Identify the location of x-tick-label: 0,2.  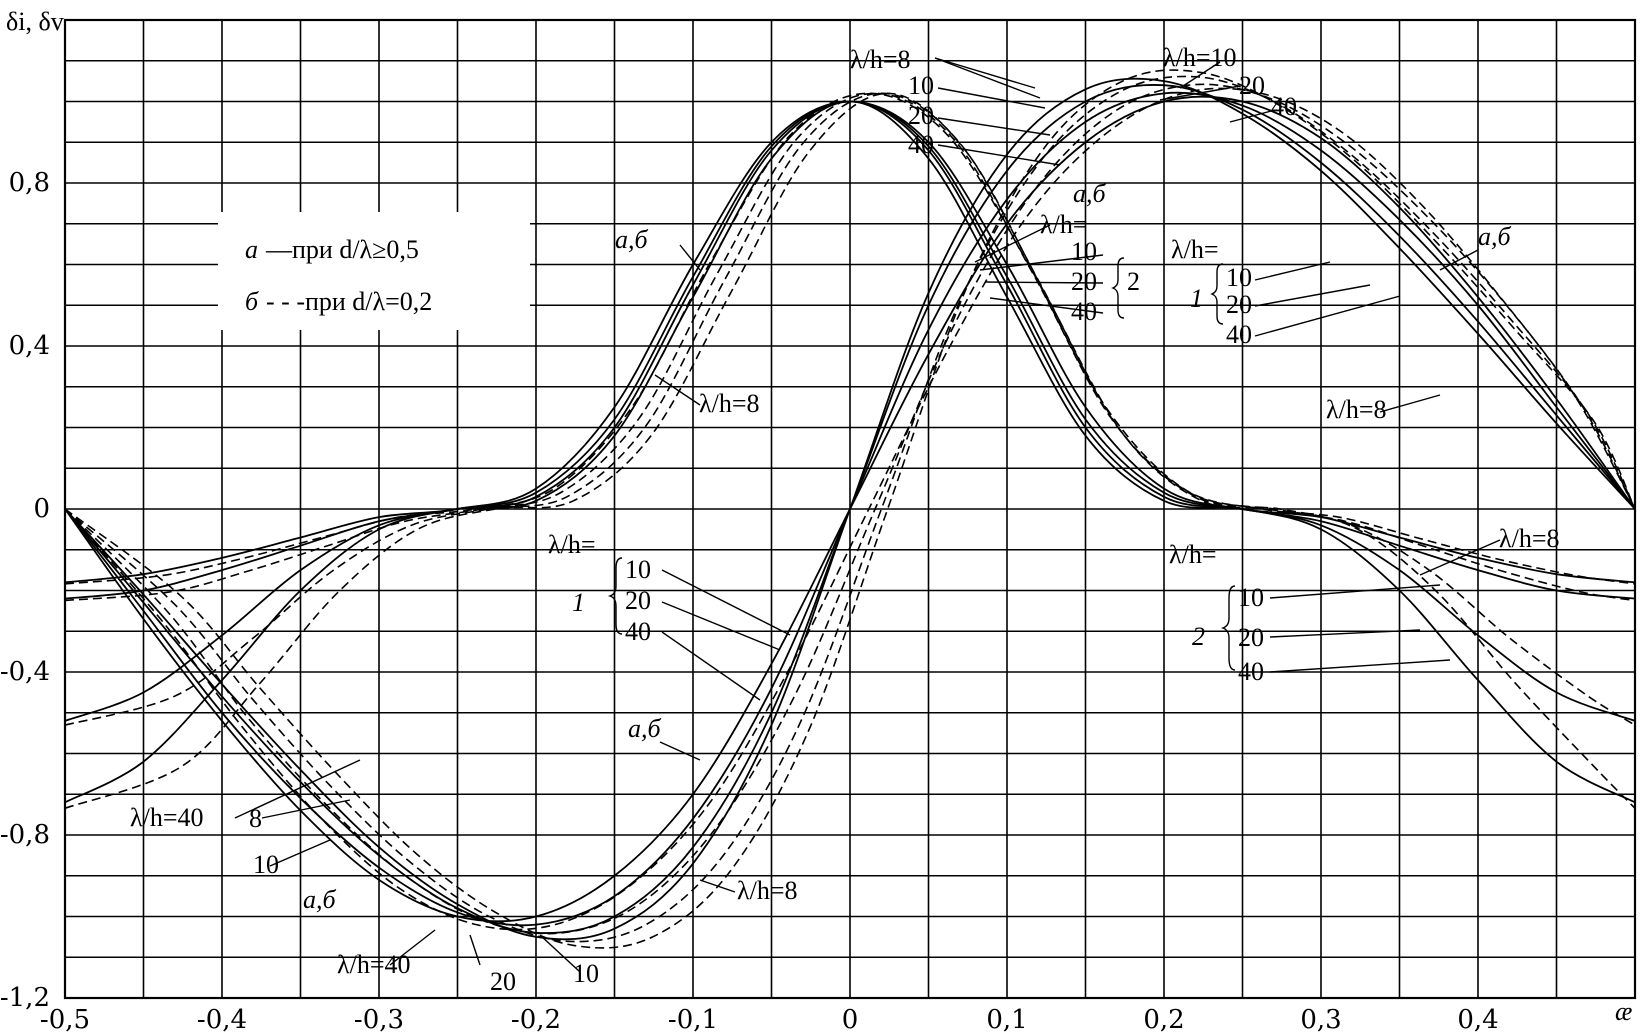
(1163, 1020).